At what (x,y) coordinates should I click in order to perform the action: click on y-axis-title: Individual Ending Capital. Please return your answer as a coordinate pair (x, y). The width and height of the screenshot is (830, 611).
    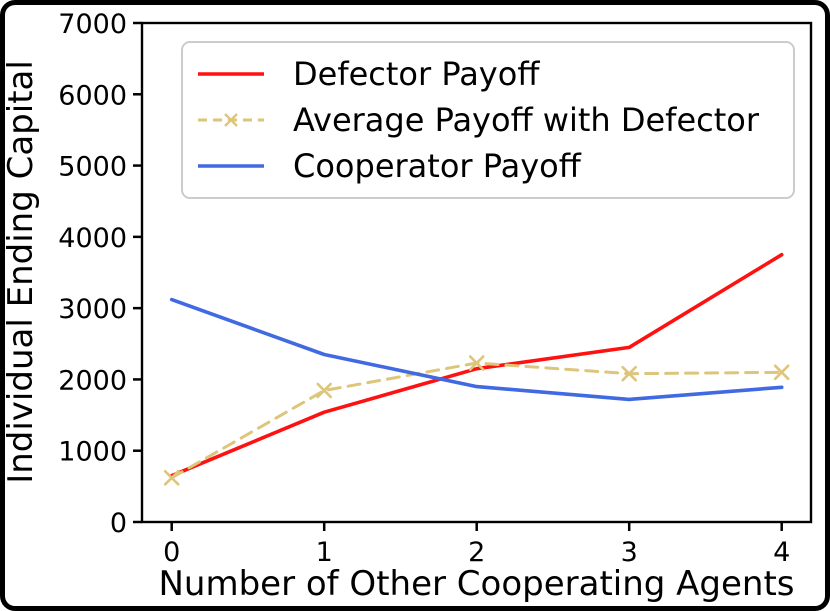
    Looking at the image, I should click on (21, 272).